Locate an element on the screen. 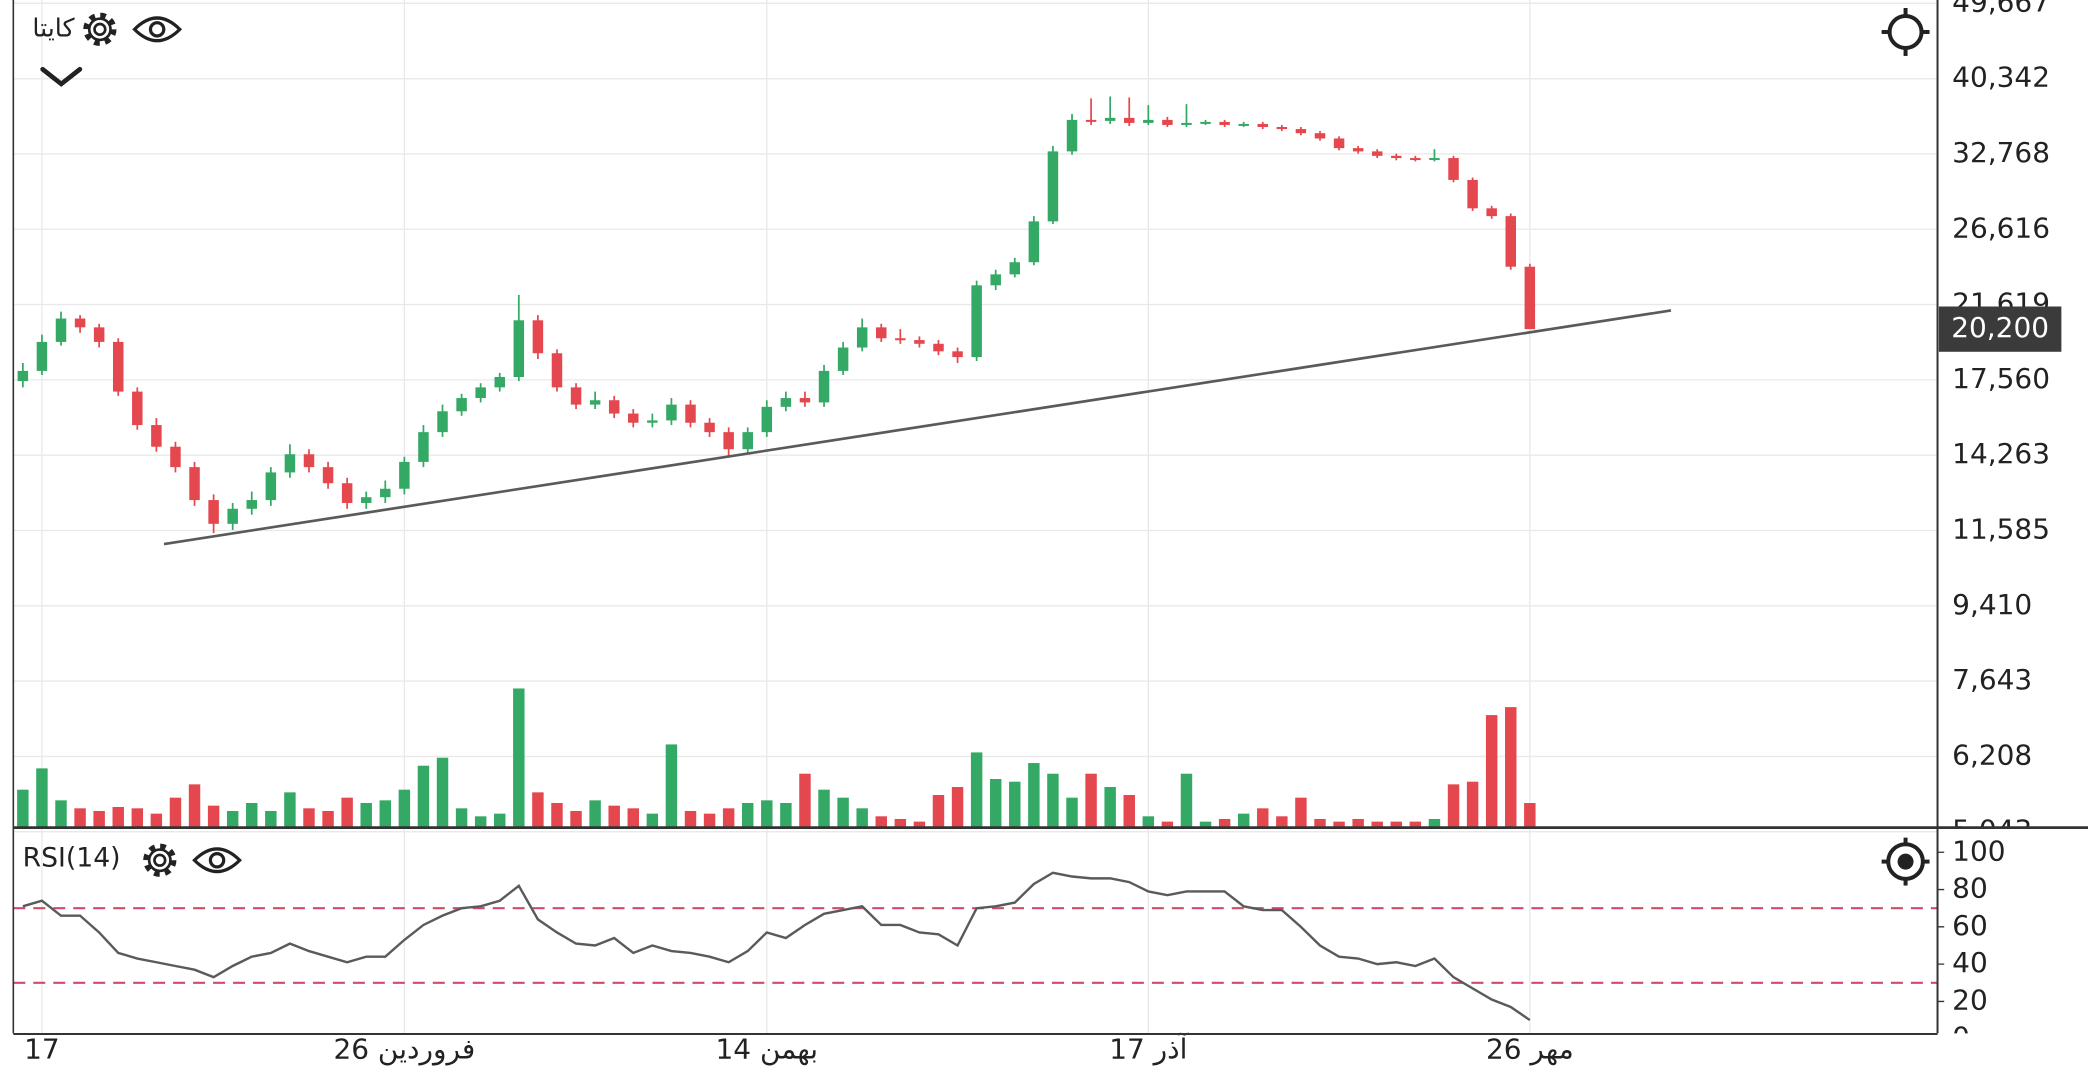 This screenshot has width=2088, height=1080. collapse-icon is located at coordinates (61, 76).